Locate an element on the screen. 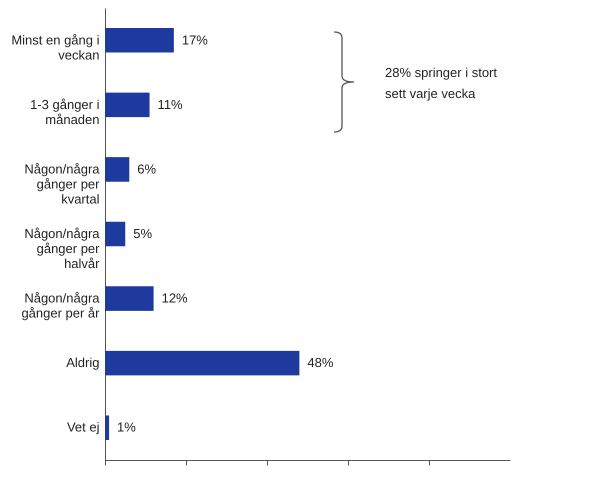  y-tick-label: Aldrig is located at coordinates (83, 362).